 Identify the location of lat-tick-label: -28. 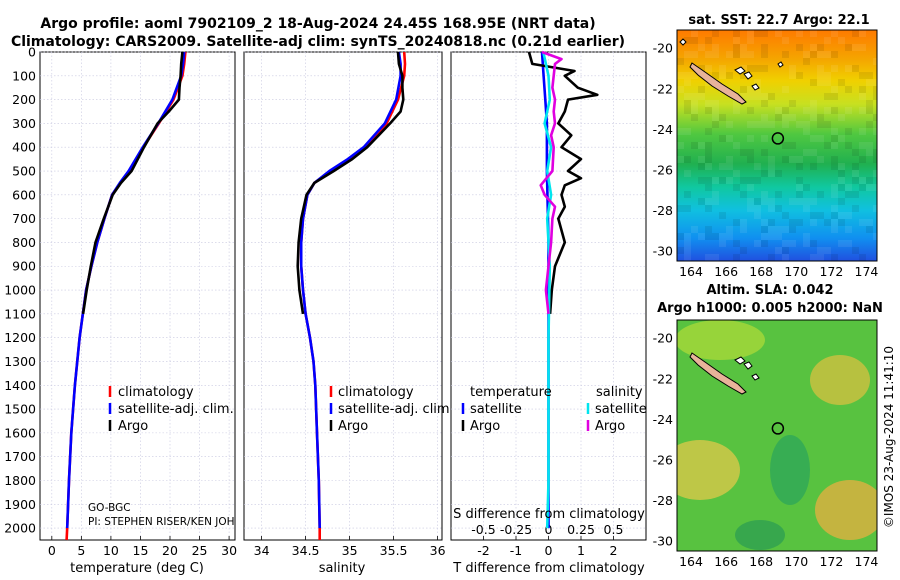
(663, 500).